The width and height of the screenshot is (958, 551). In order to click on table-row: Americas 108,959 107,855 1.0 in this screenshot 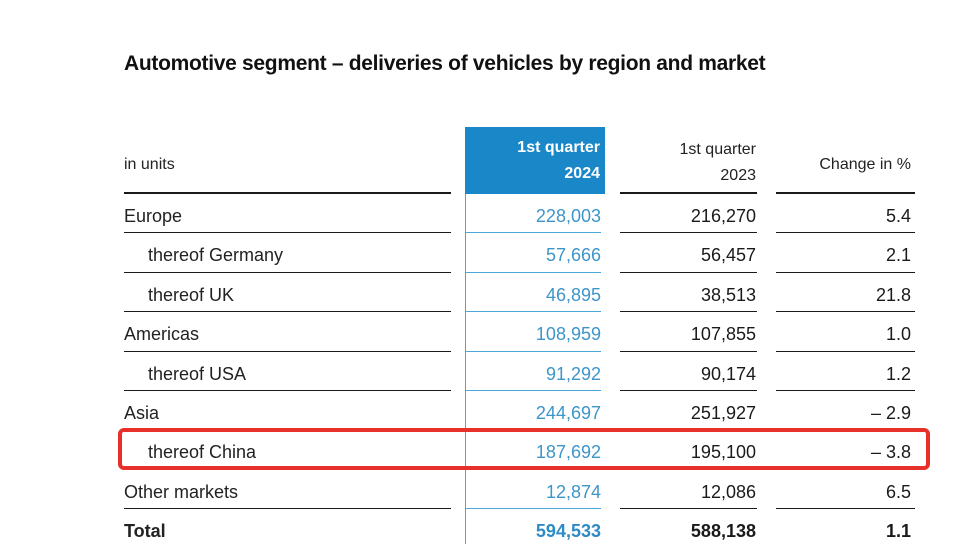, I will do `click(479, 334)`.